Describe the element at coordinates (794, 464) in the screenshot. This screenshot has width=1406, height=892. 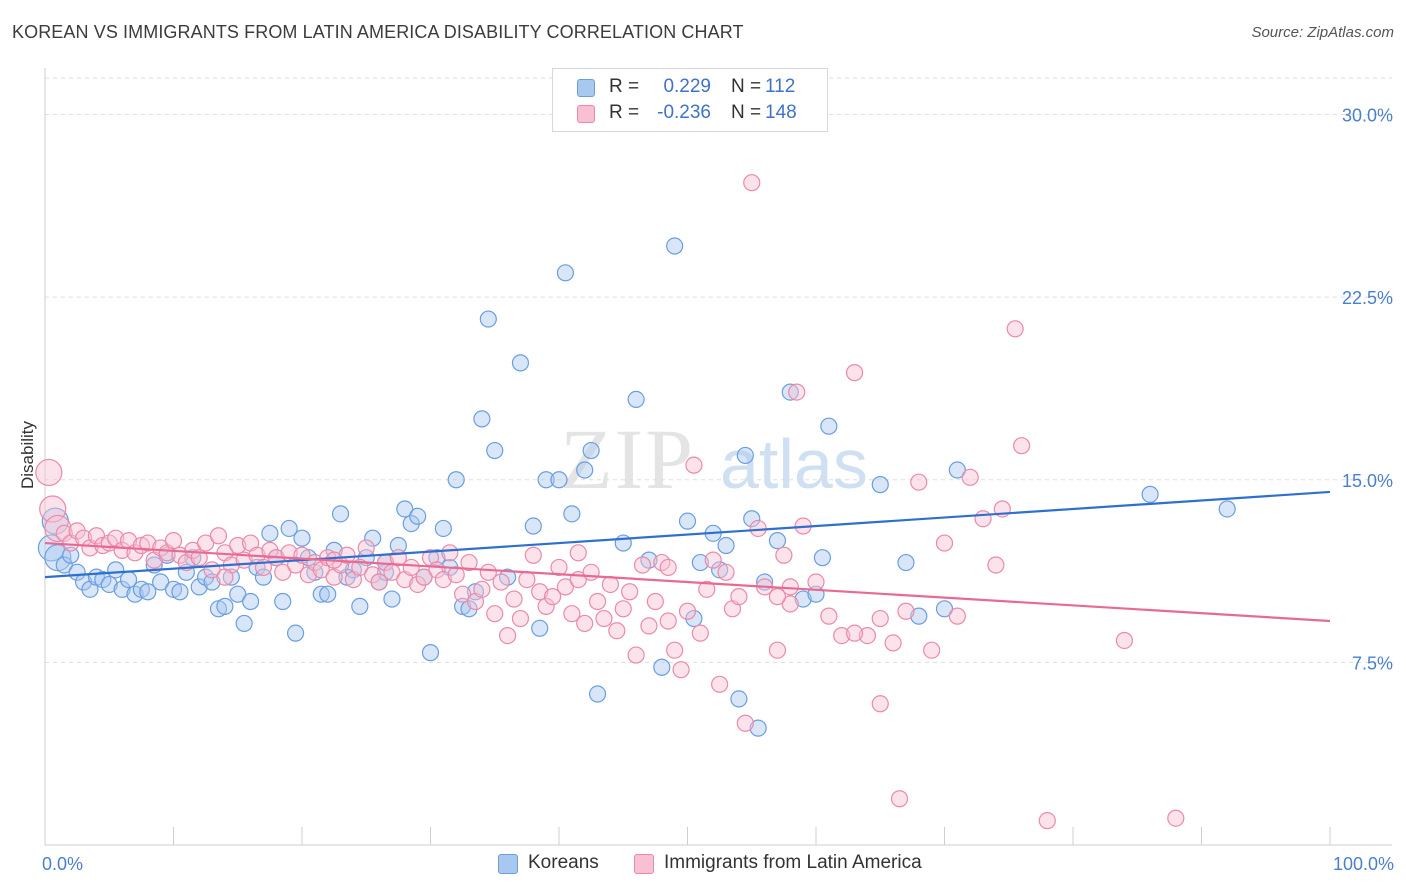
I see `watermark-atlas: atlas` at that location.